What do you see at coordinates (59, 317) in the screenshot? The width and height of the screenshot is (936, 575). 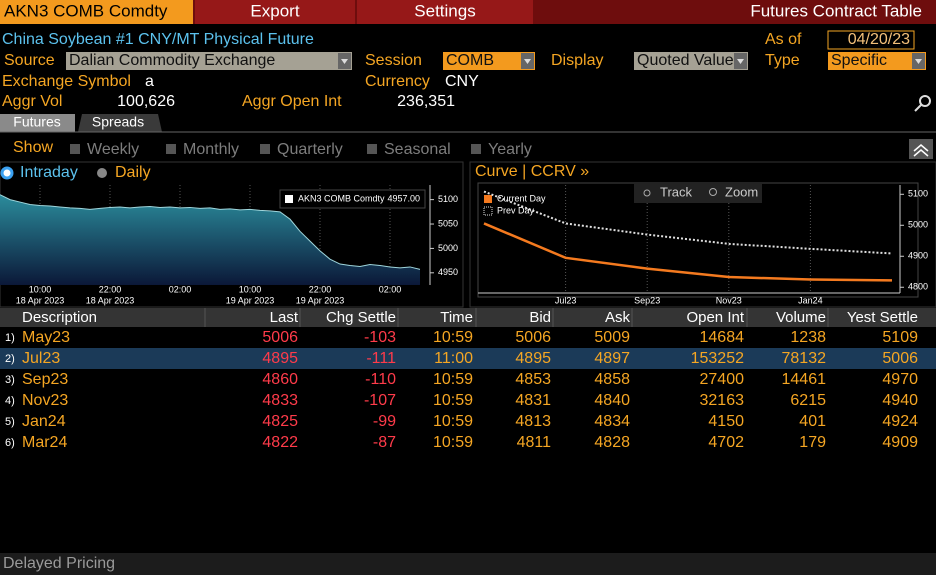 I see `column-header: Description` at bounding box center [59, 317].